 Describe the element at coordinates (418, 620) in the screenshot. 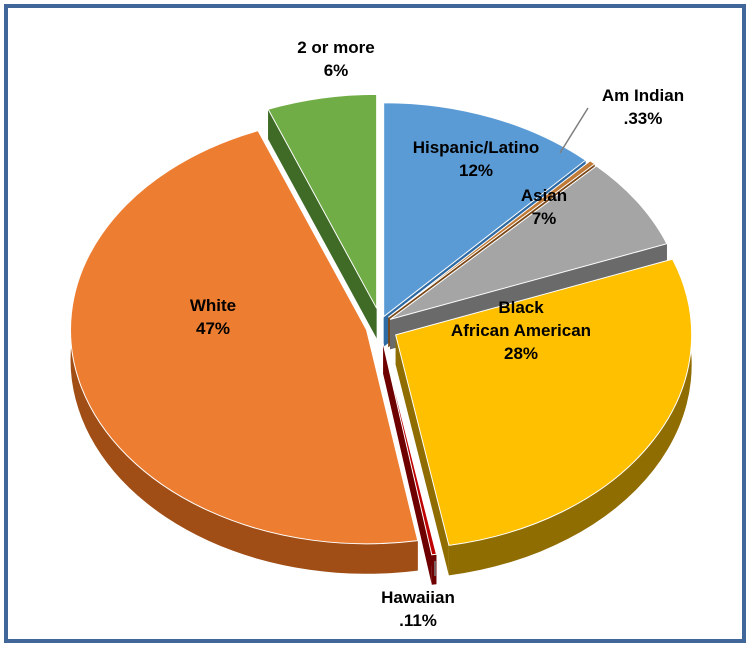

I see `slice-value-hawaiian: .11%` at that location.